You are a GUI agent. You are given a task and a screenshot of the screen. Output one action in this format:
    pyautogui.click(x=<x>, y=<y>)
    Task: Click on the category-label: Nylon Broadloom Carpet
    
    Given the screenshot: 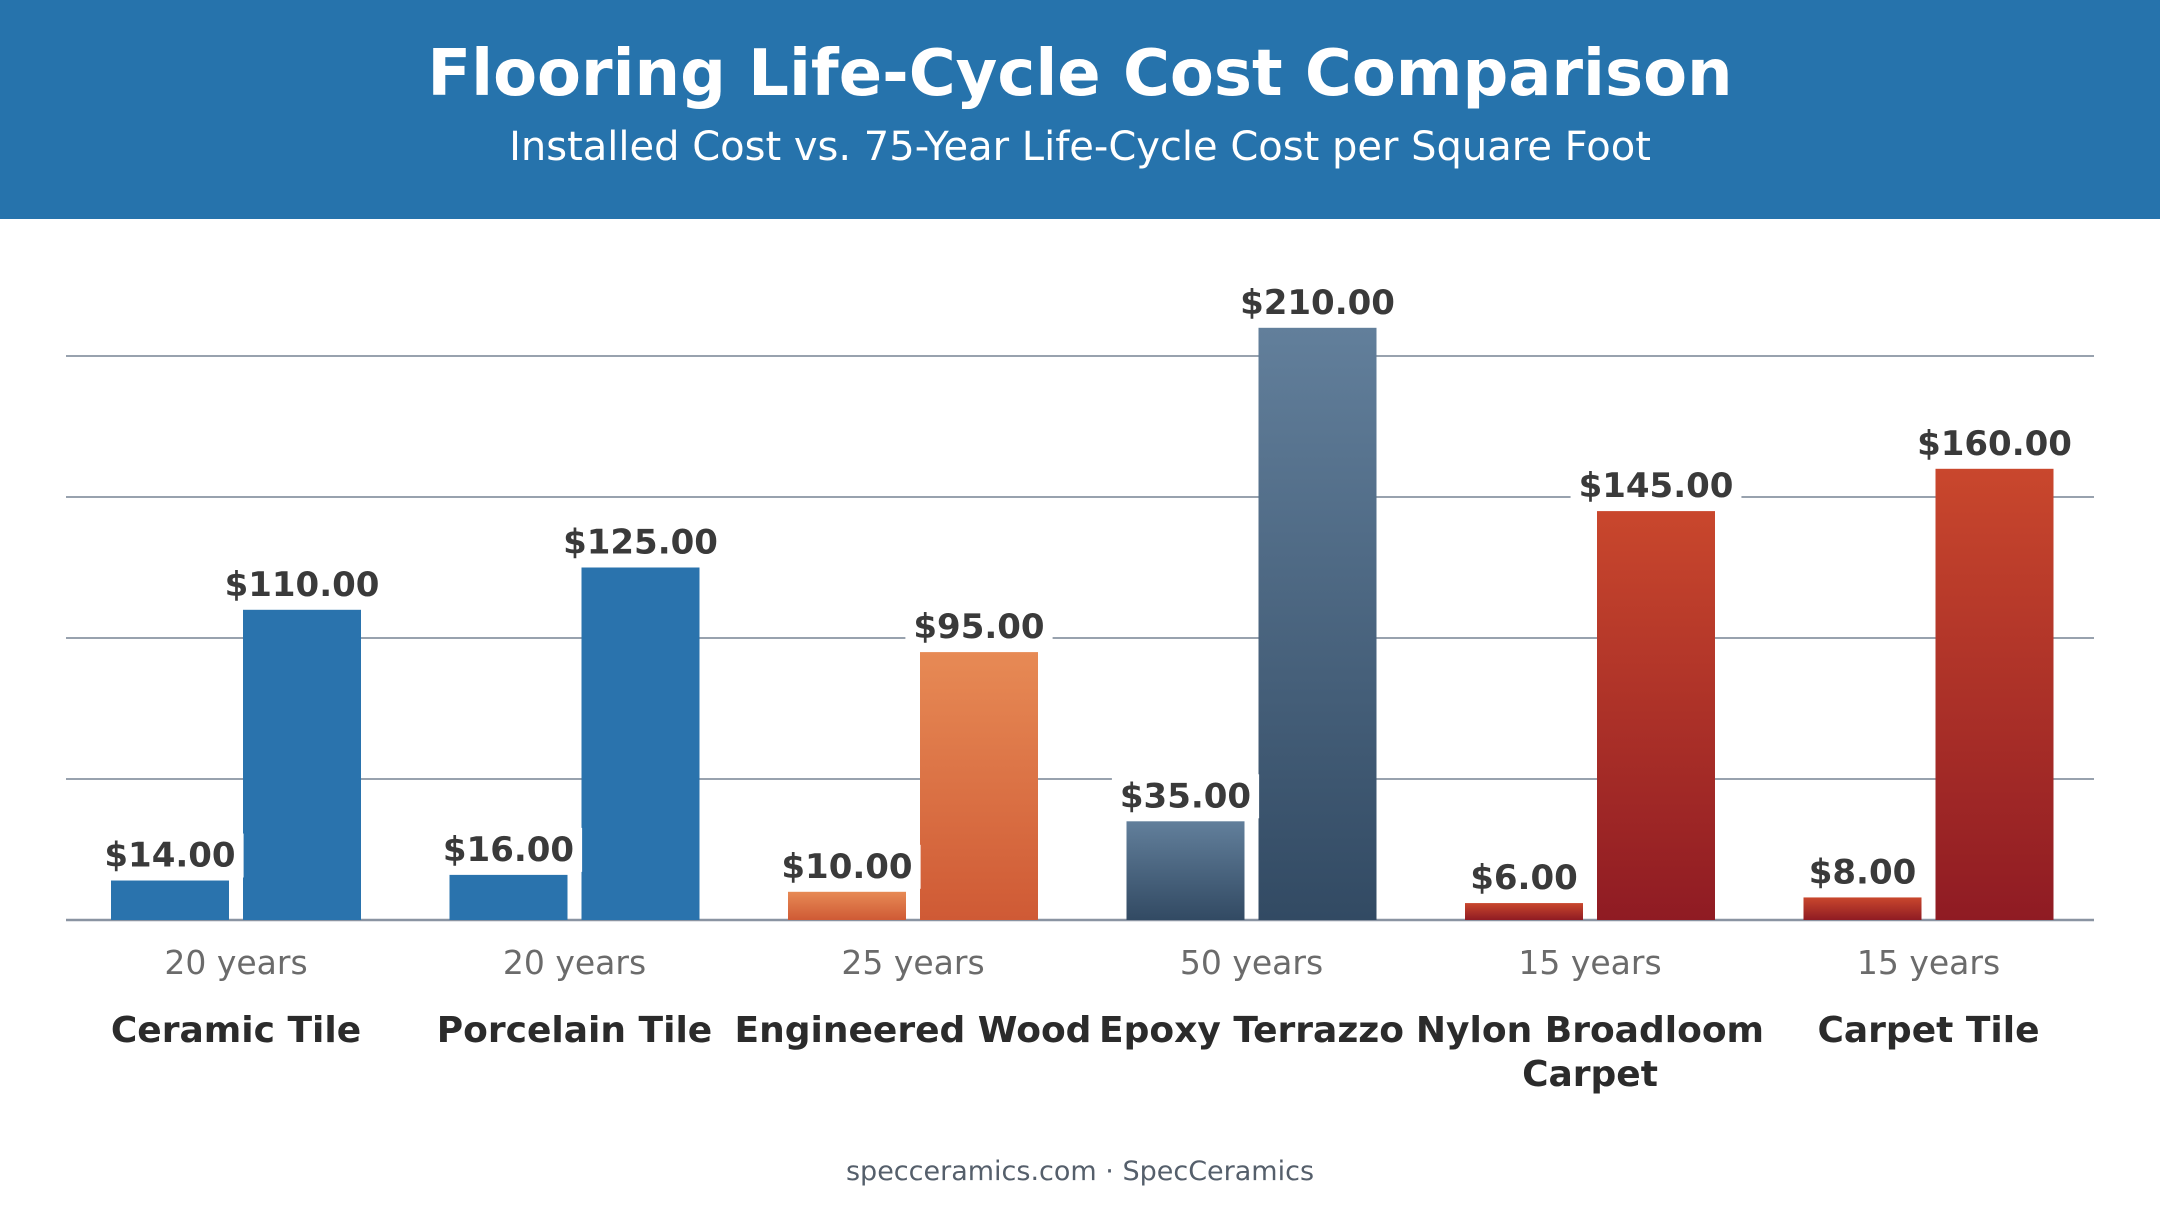 What is the action you would take?
    pyautogui.click(x=1590, y=1052)
    